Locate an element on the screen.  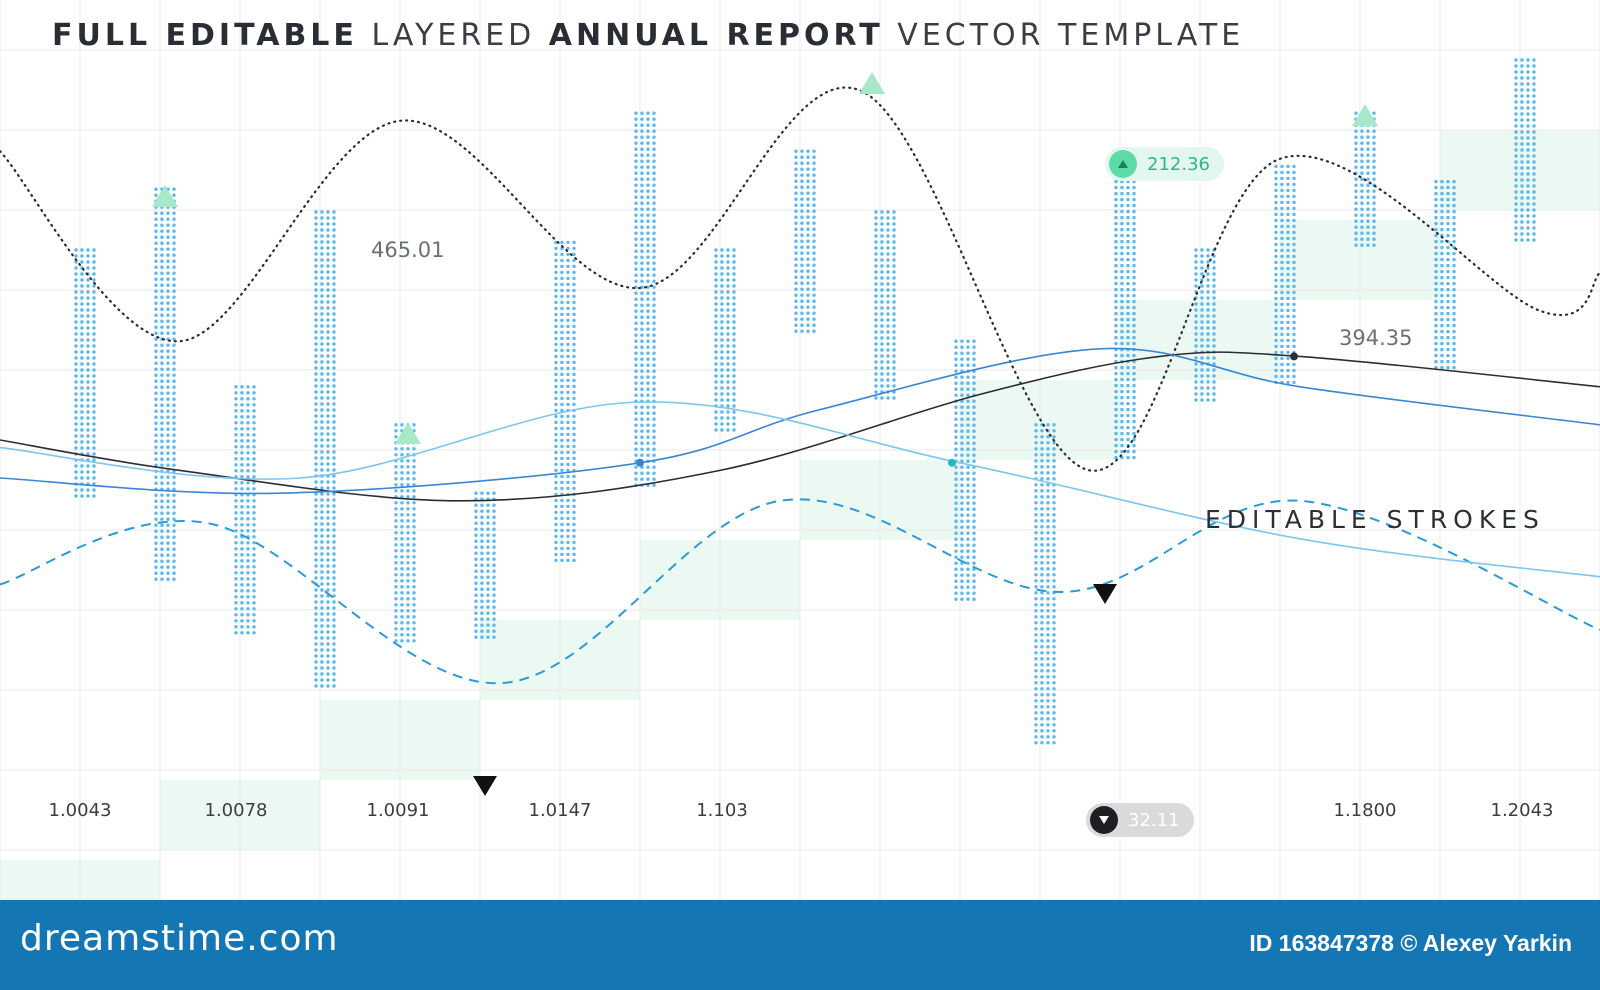
badge-up: 212.36 is located at coordinates (1164, 164).